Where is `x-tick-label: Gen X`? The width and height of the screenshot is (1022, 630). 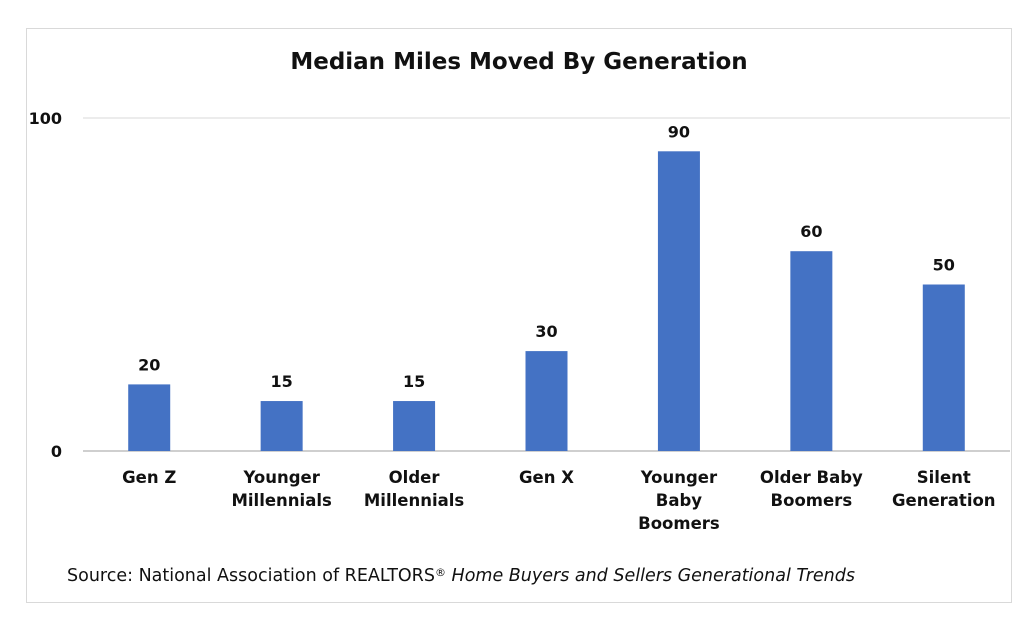 x-tick-label: Gen X is located at coordinates (546, 477).